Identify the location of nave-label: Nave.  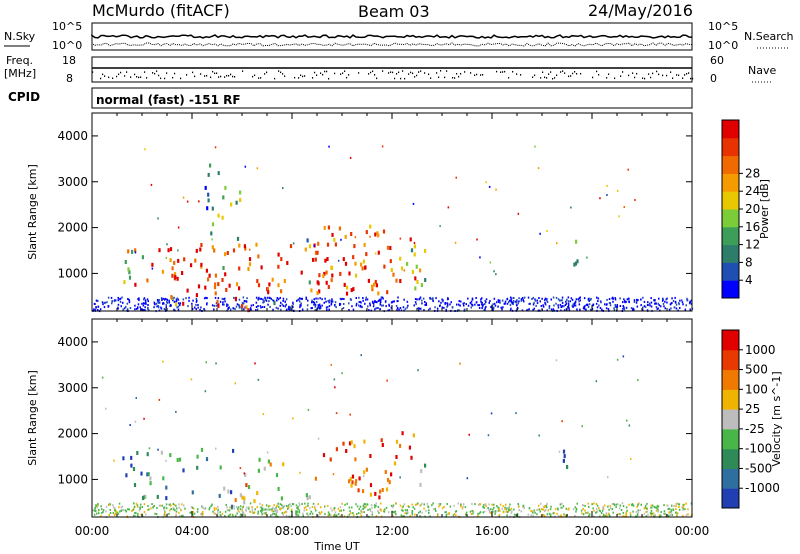
(762, 70).